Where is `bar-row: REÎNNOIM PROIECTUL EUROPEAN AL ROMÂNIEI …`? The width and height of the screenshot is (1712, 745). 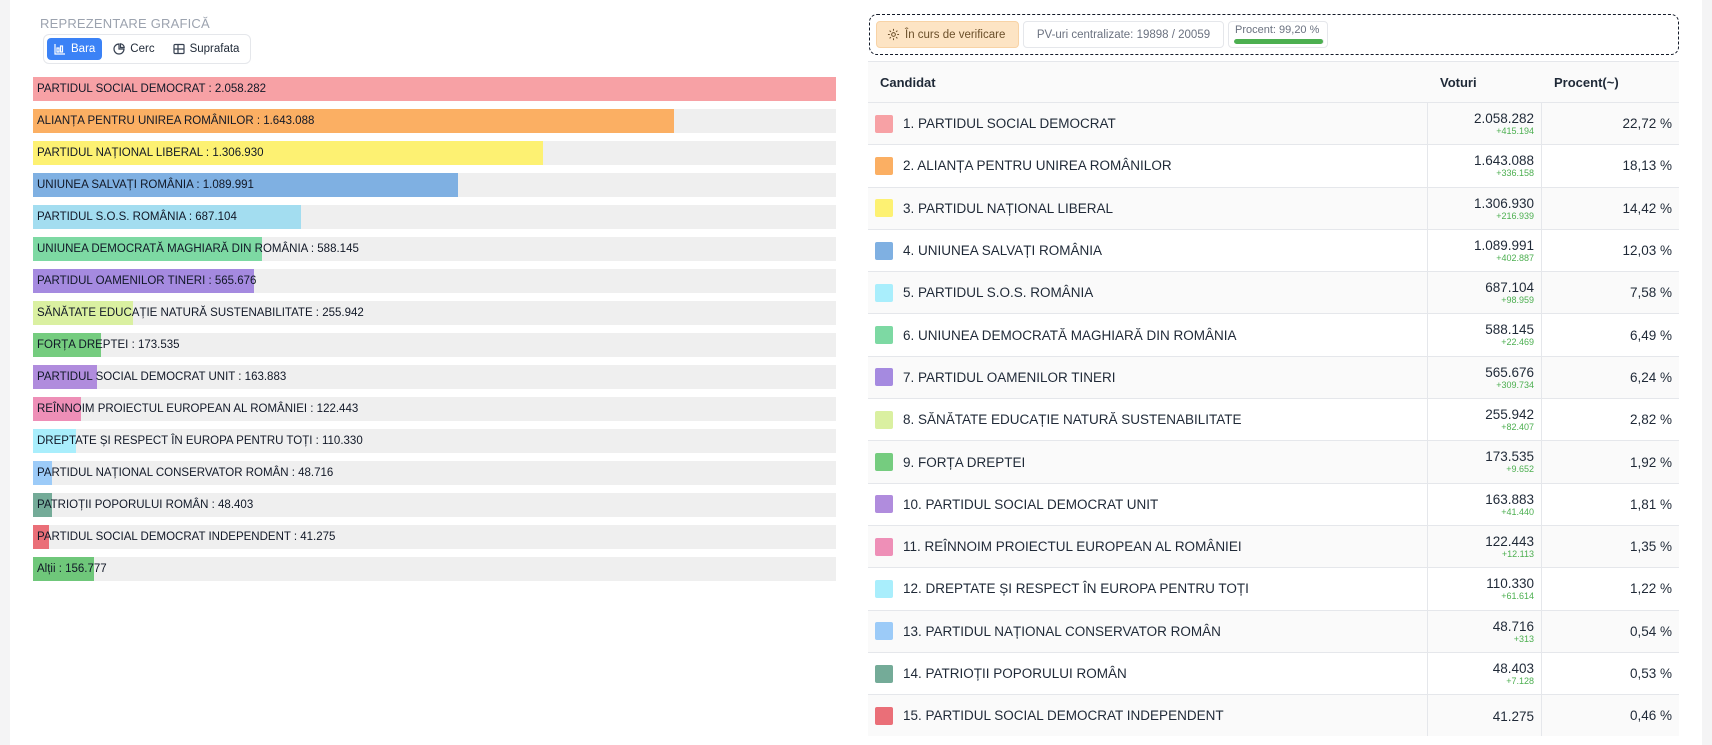 bar-row: REÎNNOIM PROIECTUL EUROPEAN AL ROMÂNIEI … is located at coordinates (434, 409).